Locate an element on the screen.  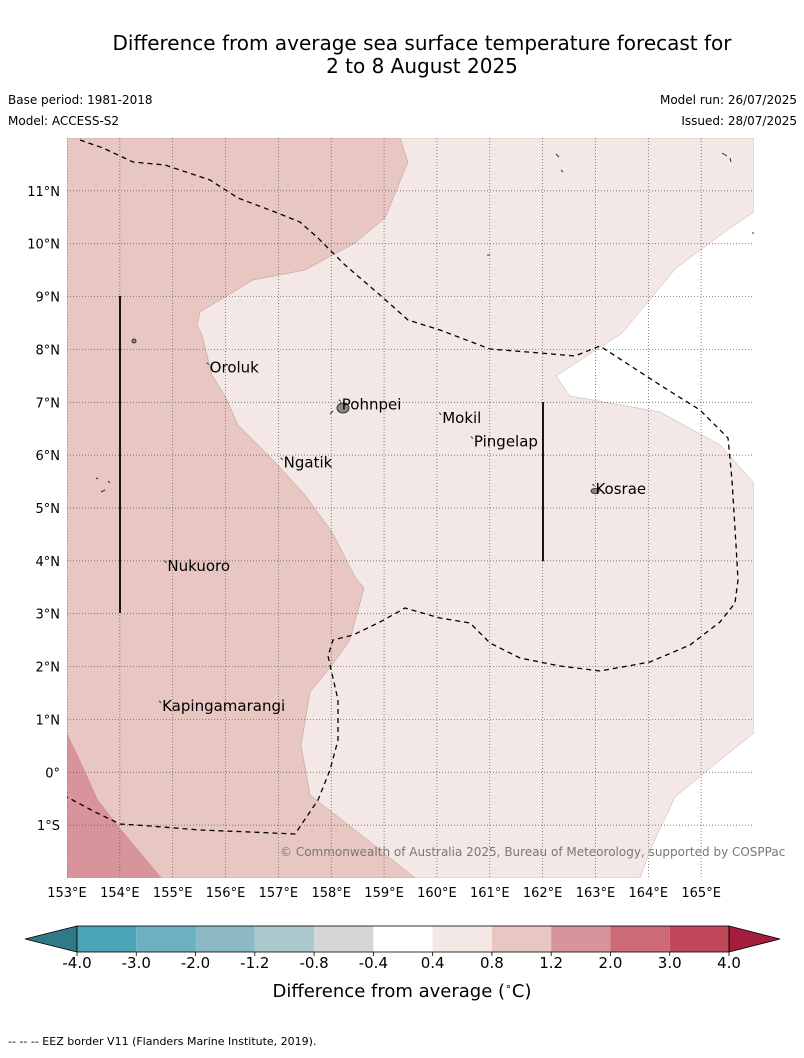
place-label-oroluk: Oroluk is located at coordinates (234, 368).